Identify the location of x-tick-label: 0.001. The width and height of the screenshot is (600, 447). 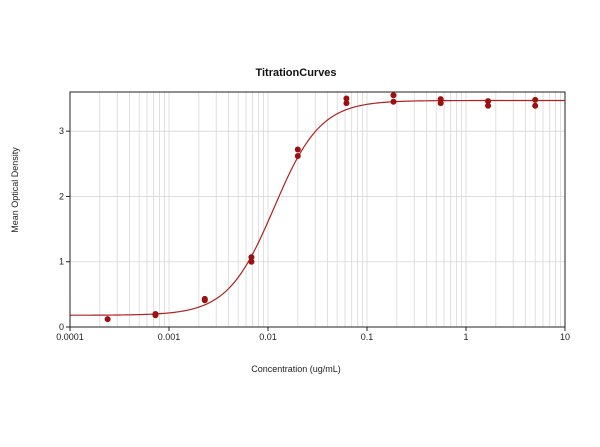
(169, 337).